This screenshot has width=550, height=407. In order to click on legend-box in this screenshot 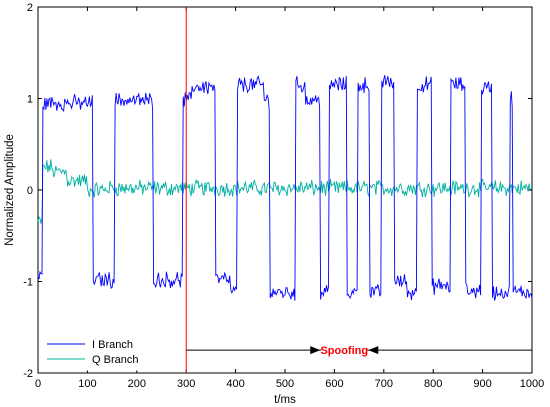, I will do `click(91, 352)`.